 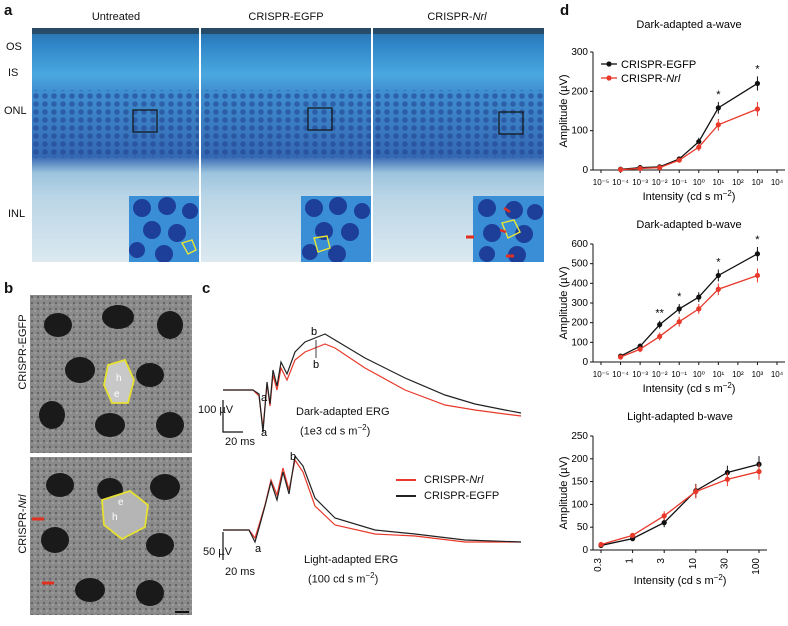 I want to click on x-tick-label-1: 10⁻², so click(x=660, y=374).